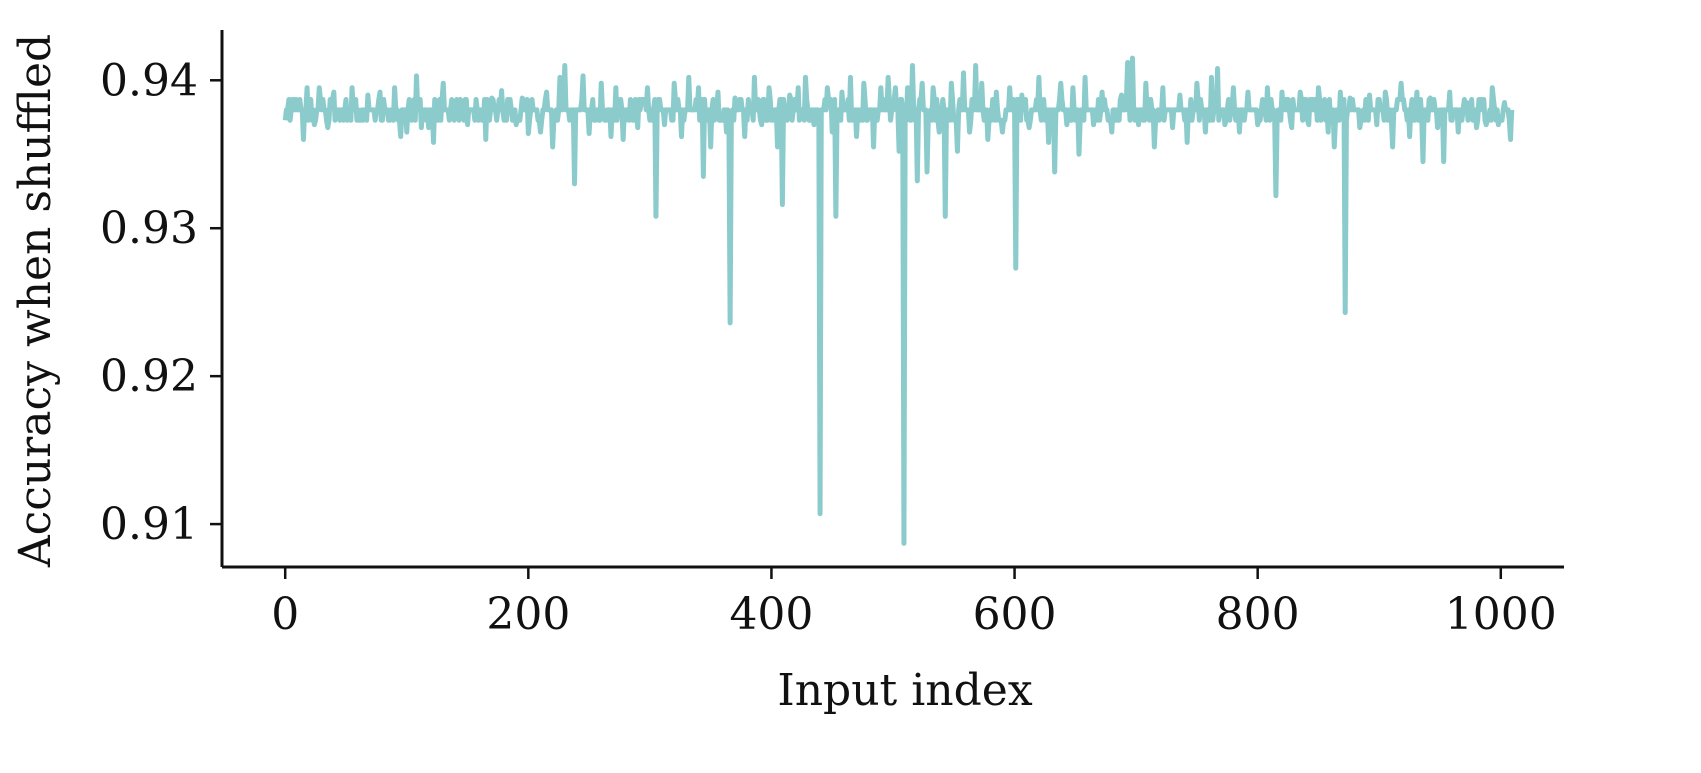 This screenshot has width=1701, height=773. Describe the element at coordinates (1258, 614) in the screenshot. I see `x-tick-label: 800` at that location.